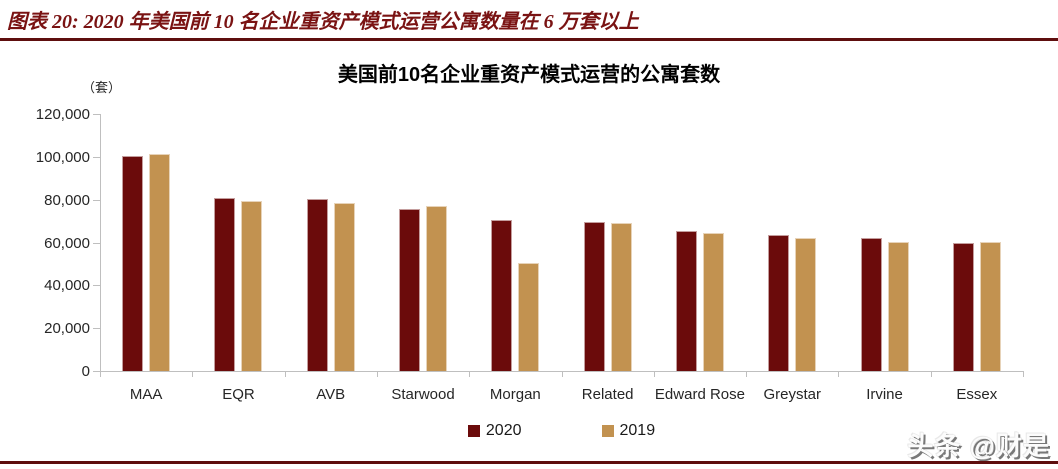  What do you see at coordinates (67, 286) in the screenshot?
I see `y-axis-tick-label: 40,000` at bounding box center [67, 286].